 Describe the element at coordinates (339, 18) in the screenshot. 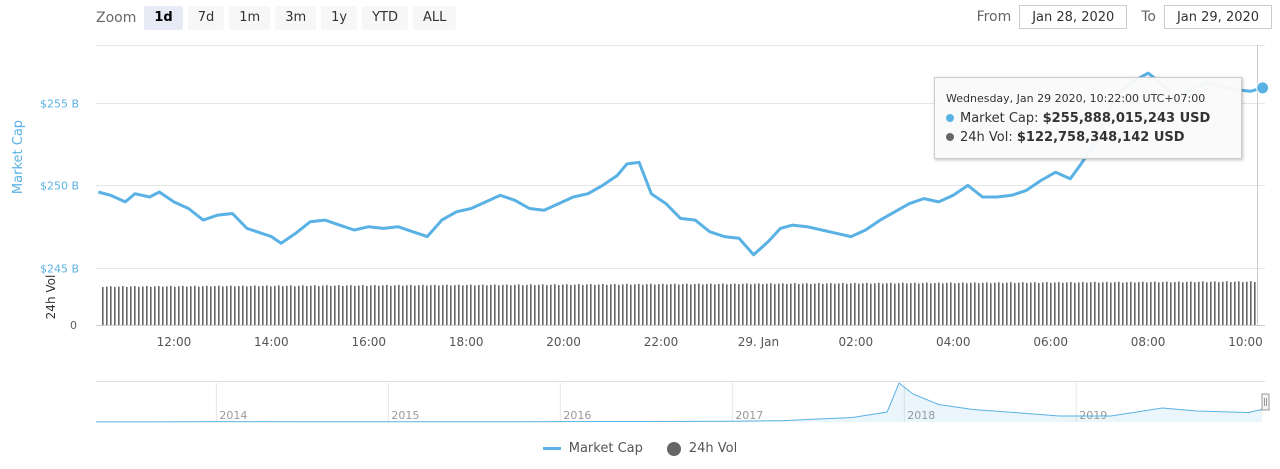

I see `zoom-button-1y: 1y` at that location.